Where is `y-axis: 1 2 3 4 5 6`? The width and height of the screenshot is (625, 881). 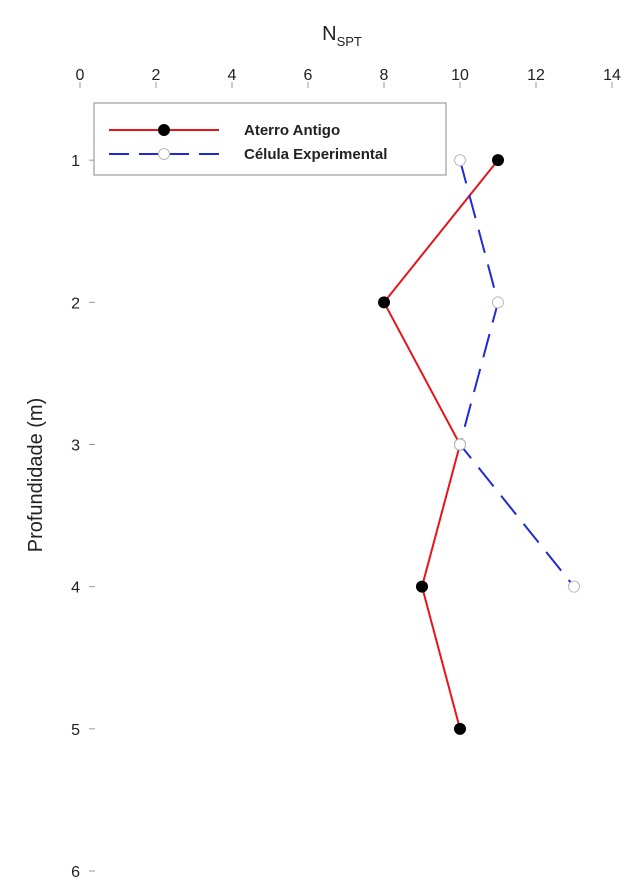 y-axis: 1 2 3 4 5 6 is located at coordinates (83, 517).